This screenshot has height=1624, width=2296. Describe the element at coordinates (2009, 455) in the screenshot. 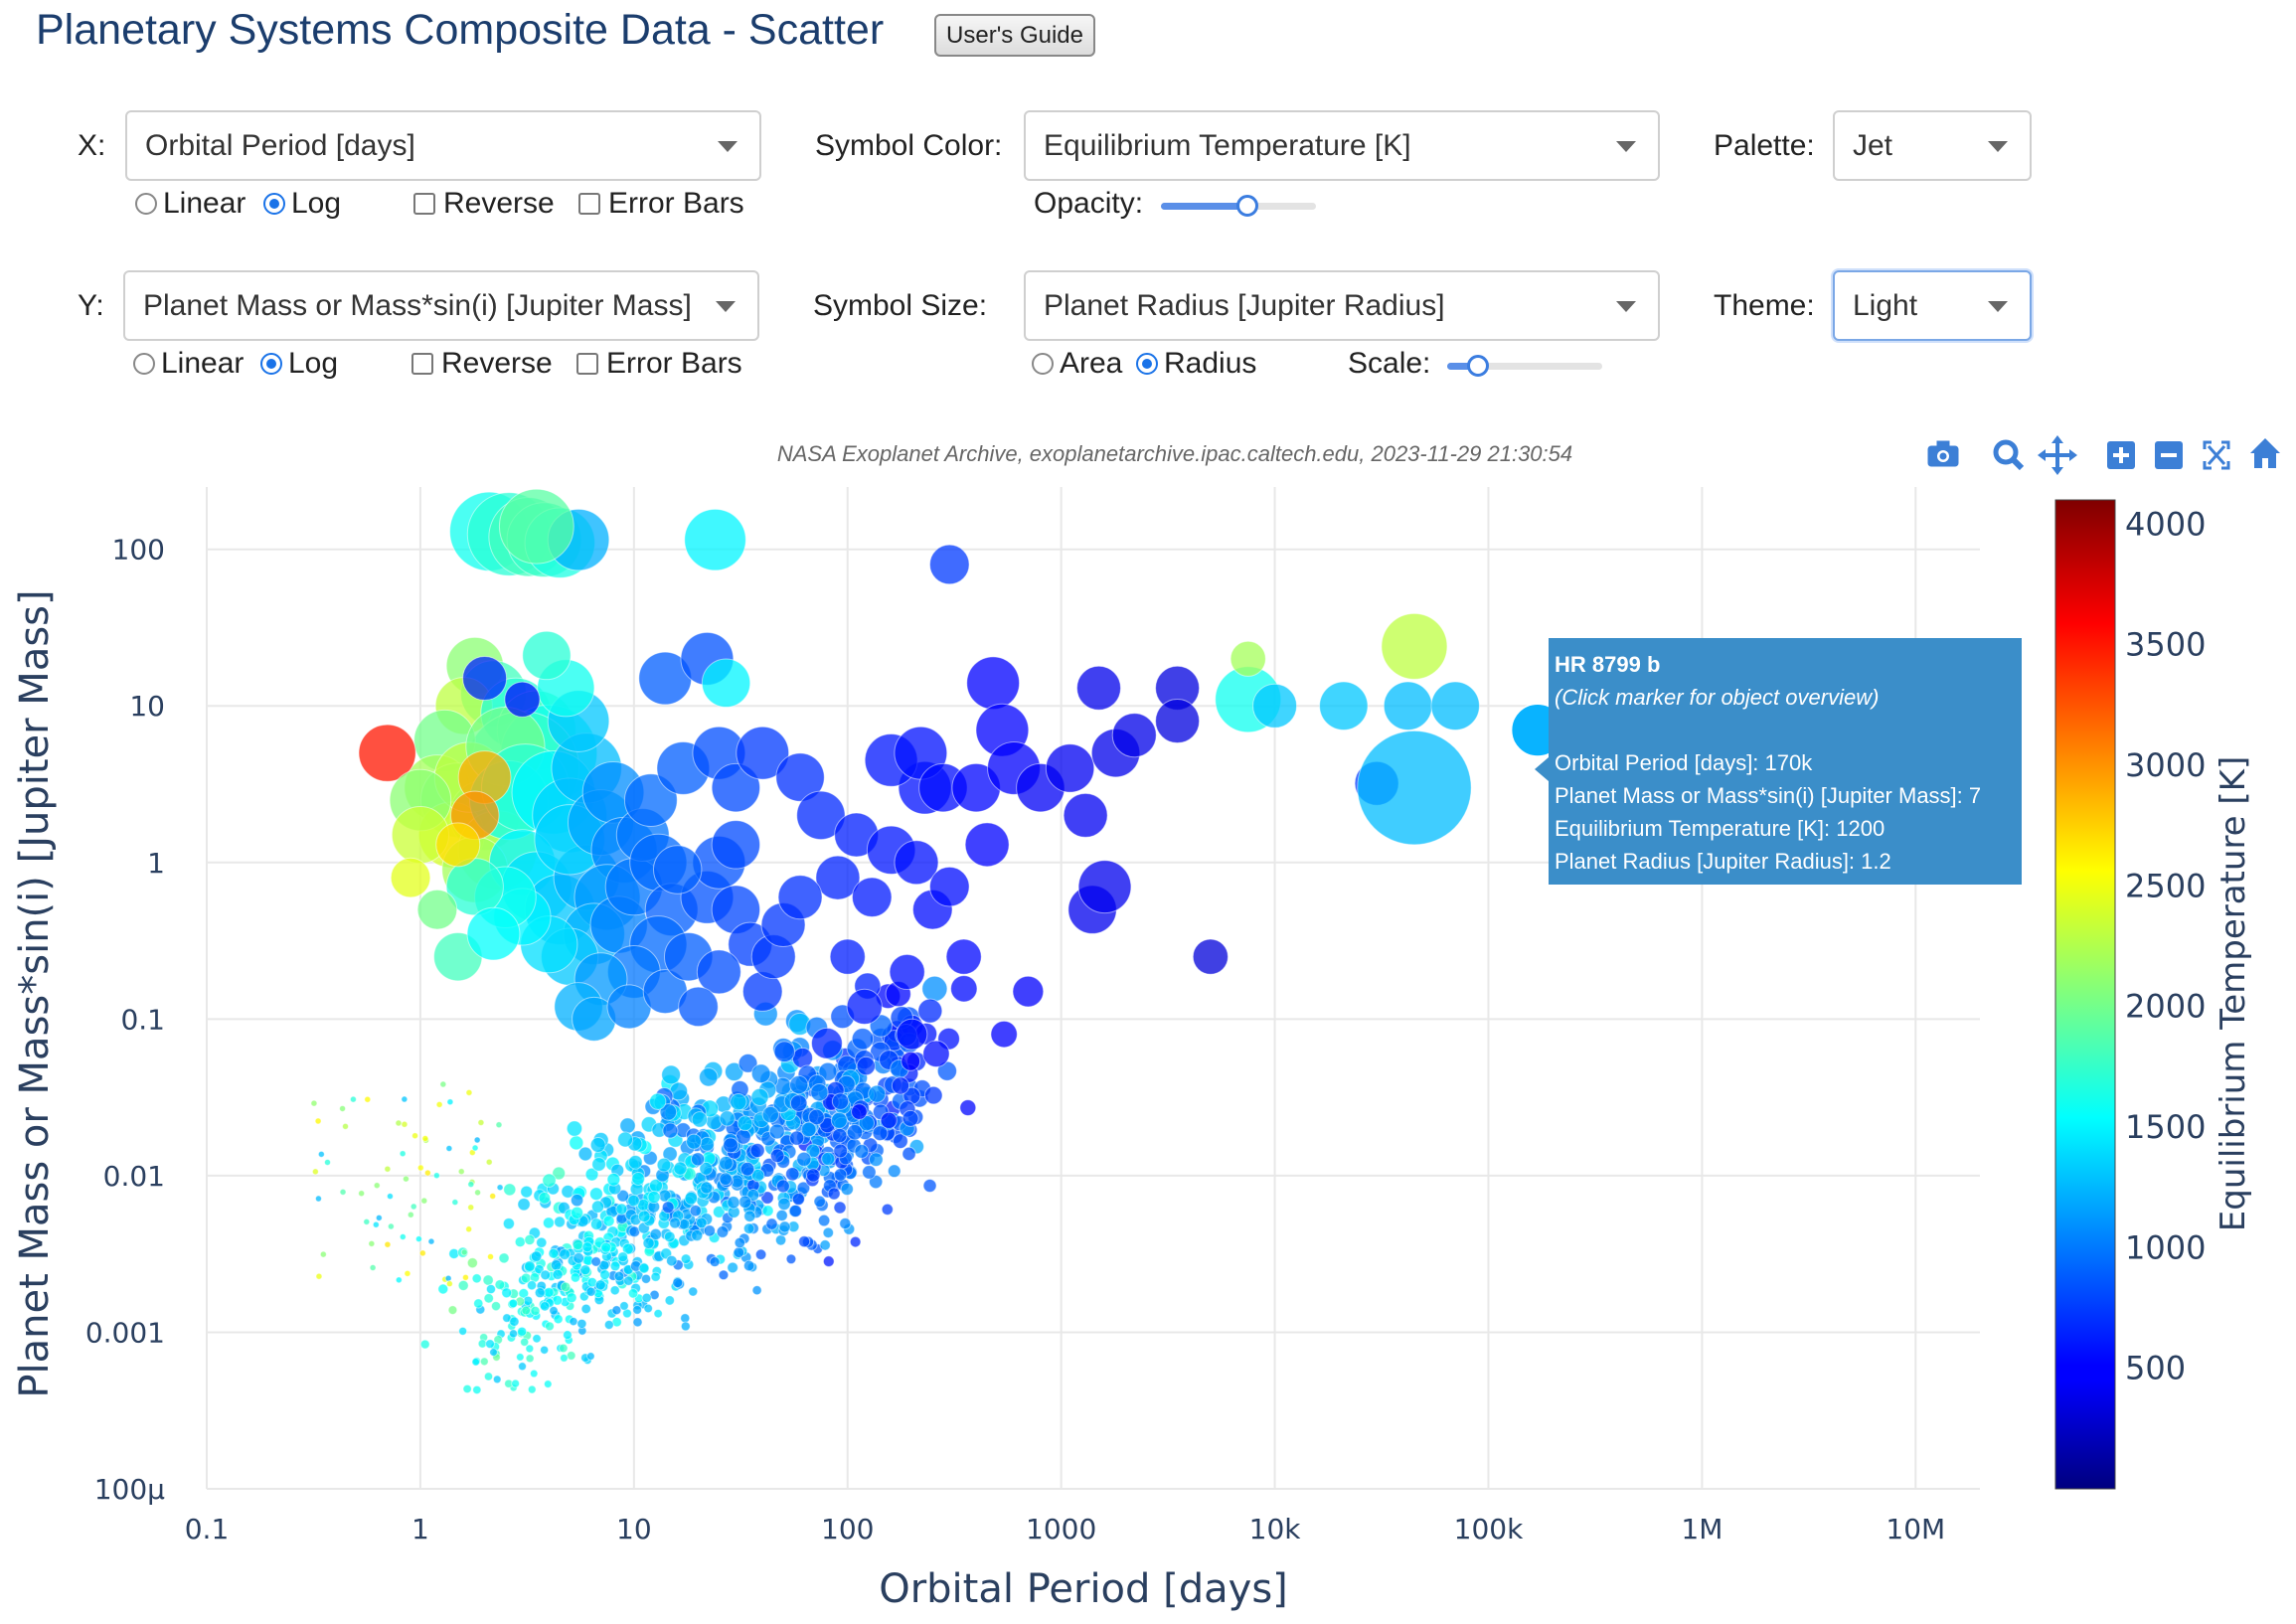

I see `zoom-icon` at that location.